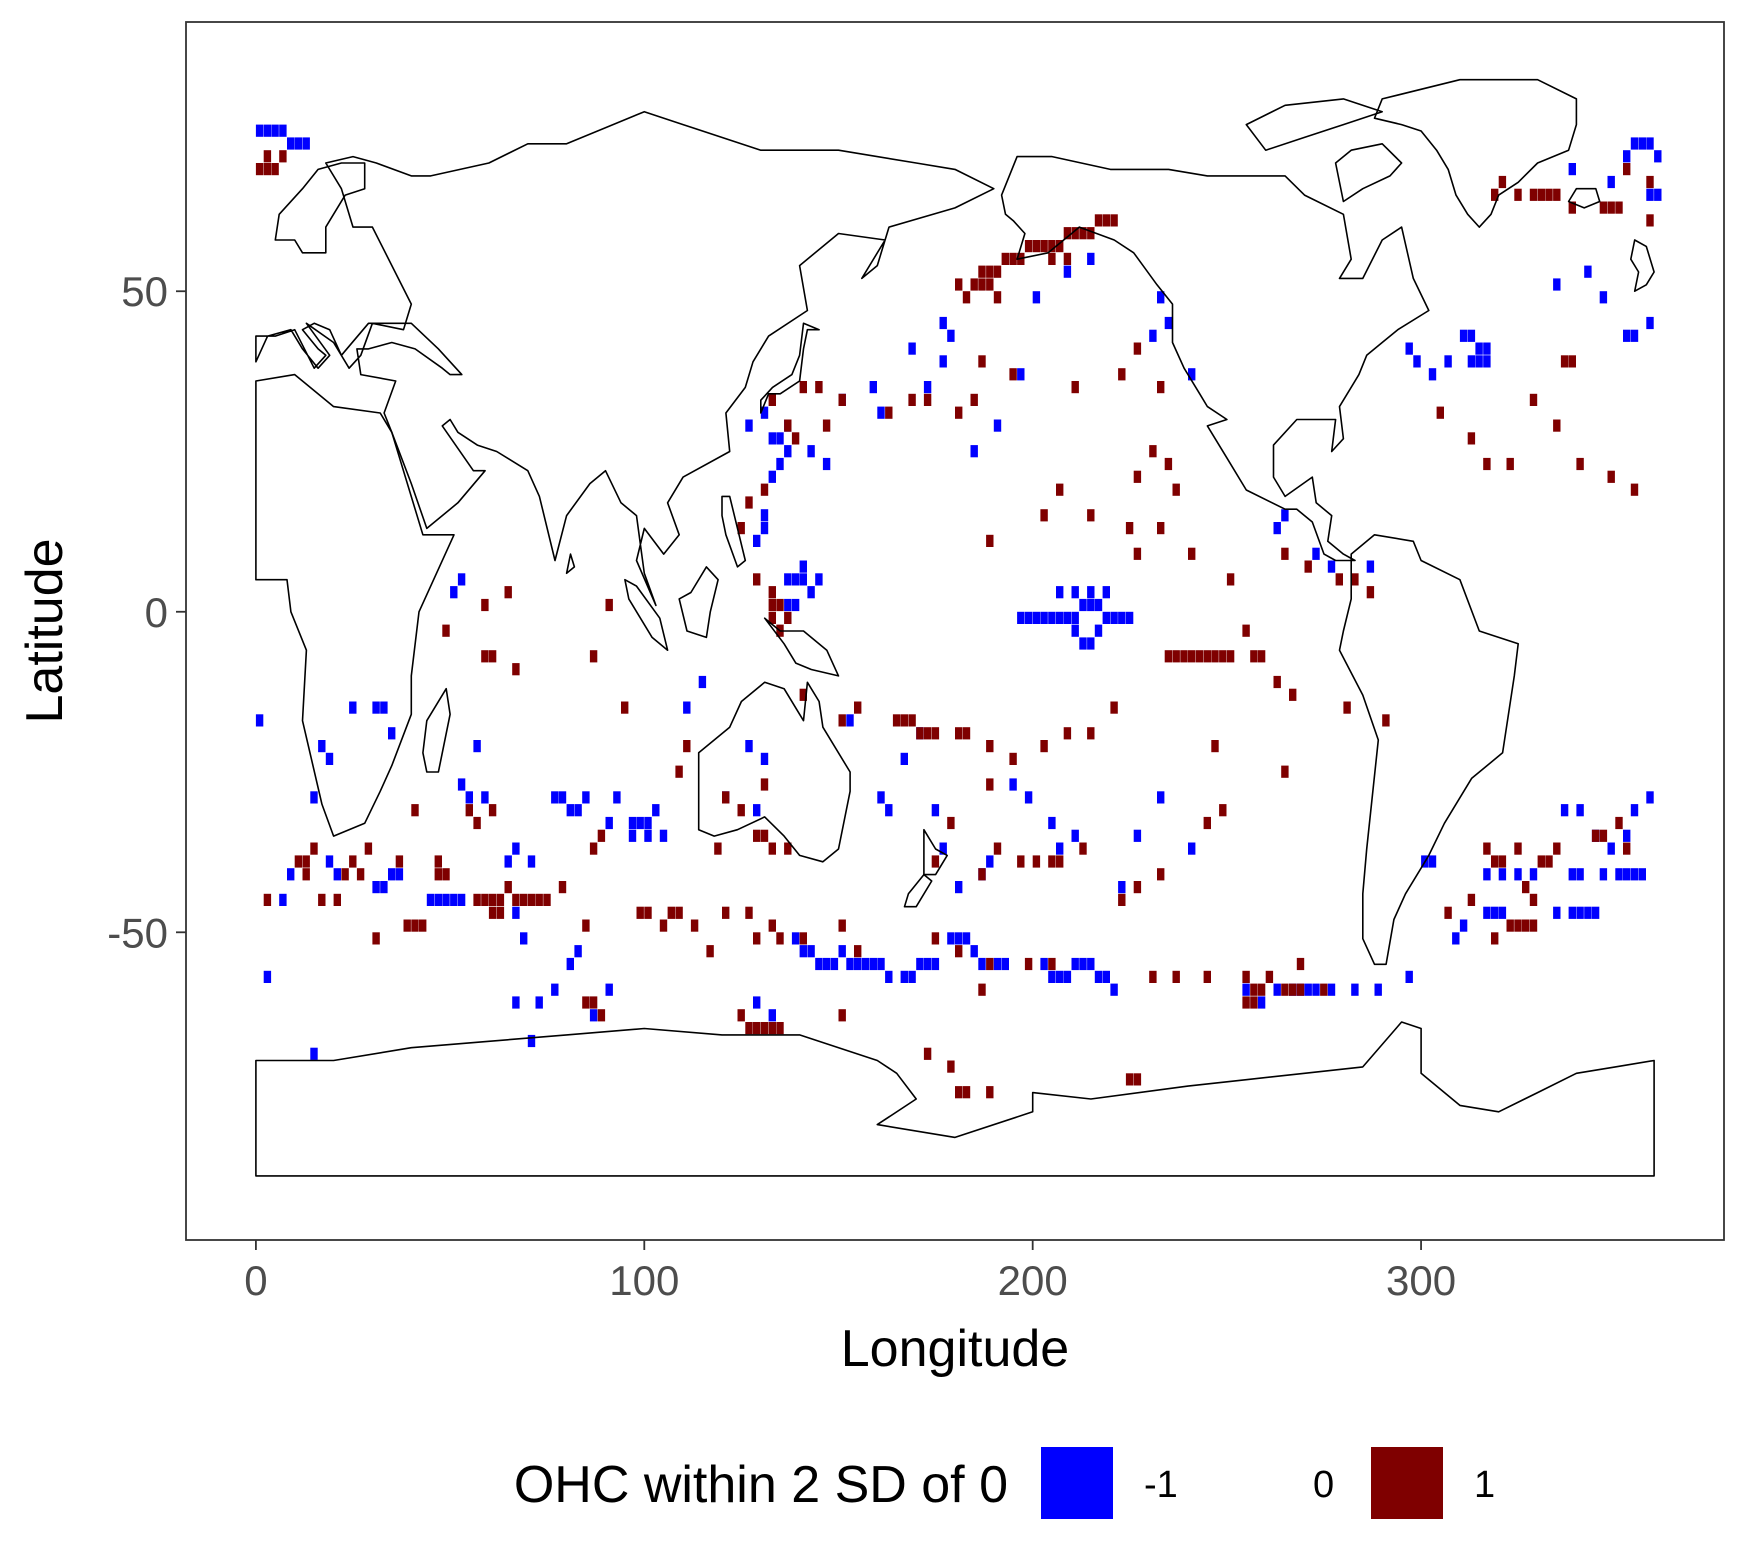  What do you see at coordinates (918, 890) in the screenshot?
I see `landmass-nz_south` at bounding box center [918, 890].